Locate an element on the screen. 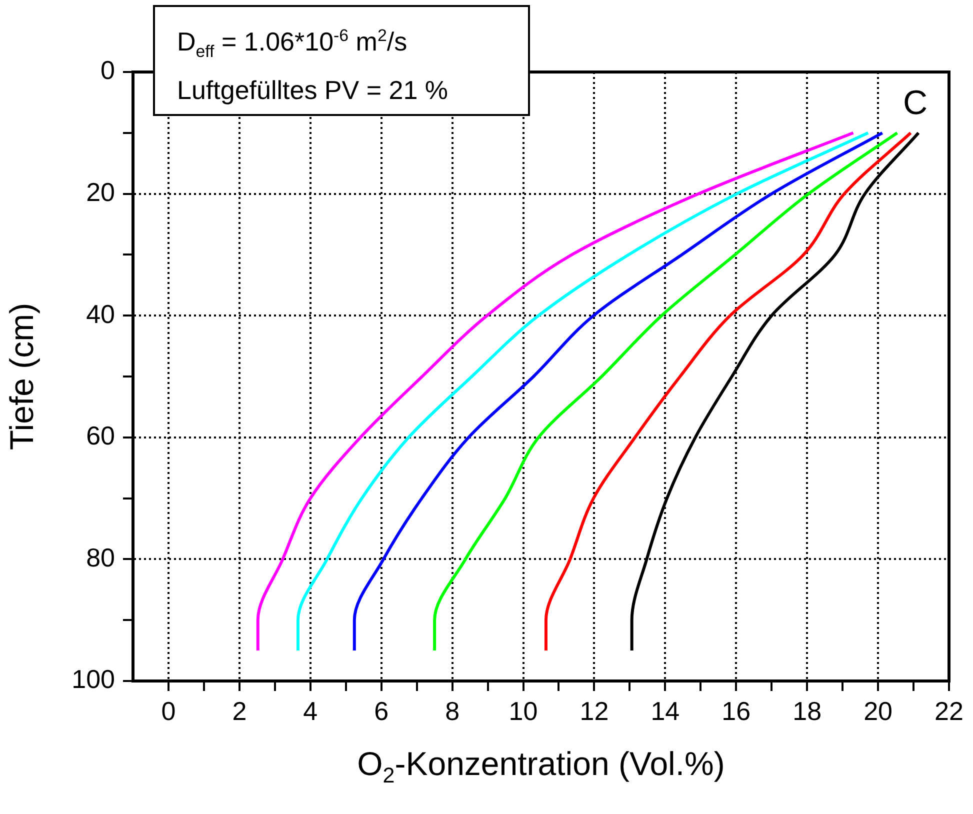 This screenshot has width=973, height=814. x-tick-label: 2 is located at coordinates (239, 711).